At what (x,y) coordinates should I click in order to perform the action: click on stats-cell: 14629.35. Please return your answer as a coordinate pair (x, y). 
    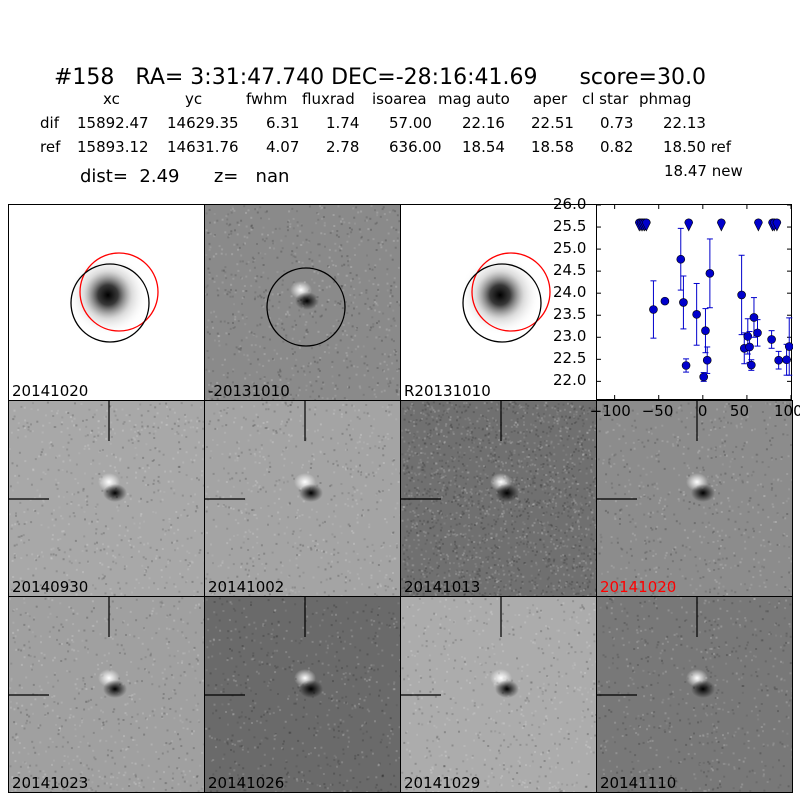
    Looking at the image, I should click on (203, 123).